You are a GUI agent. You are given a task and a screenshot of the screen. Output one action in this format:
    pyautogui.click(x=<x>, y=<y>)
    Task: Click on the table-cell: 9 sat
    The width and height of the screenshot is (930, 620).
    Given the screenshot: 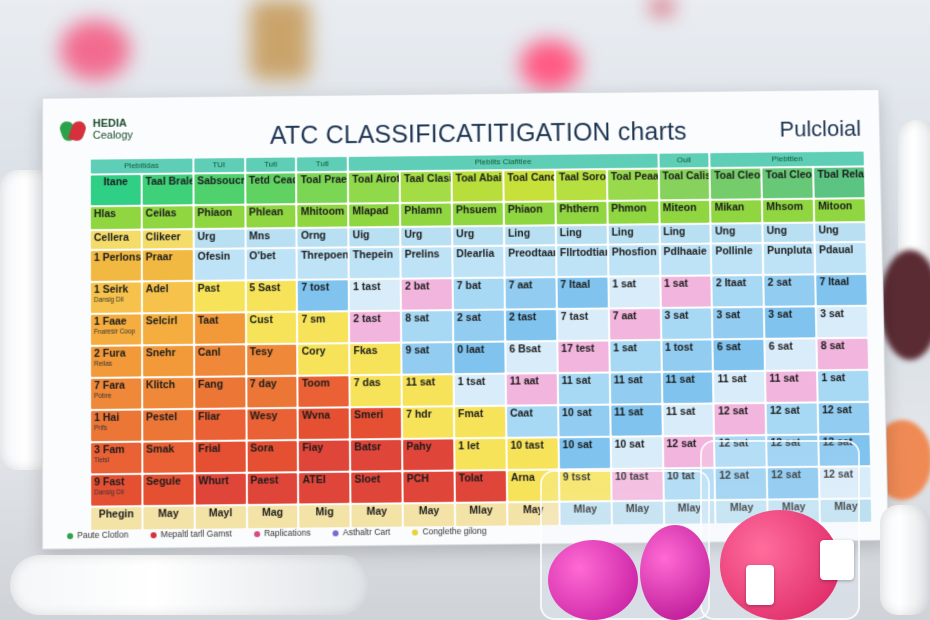 What is the action you would take?
    pyautogui.click(x=427, y=358)
    